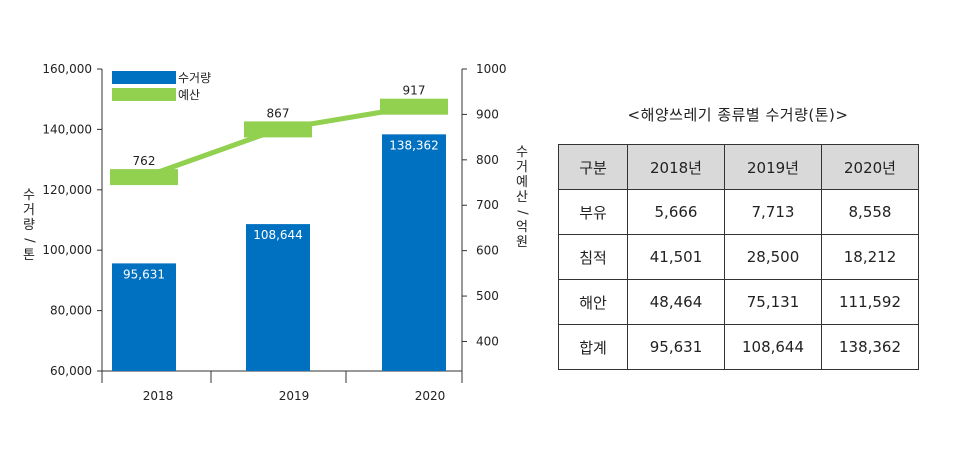  What do you see at coordinates (195, 78) in the screenshot?
I see `legend-label-collection: 수거량` at bounding box center [195, 78].